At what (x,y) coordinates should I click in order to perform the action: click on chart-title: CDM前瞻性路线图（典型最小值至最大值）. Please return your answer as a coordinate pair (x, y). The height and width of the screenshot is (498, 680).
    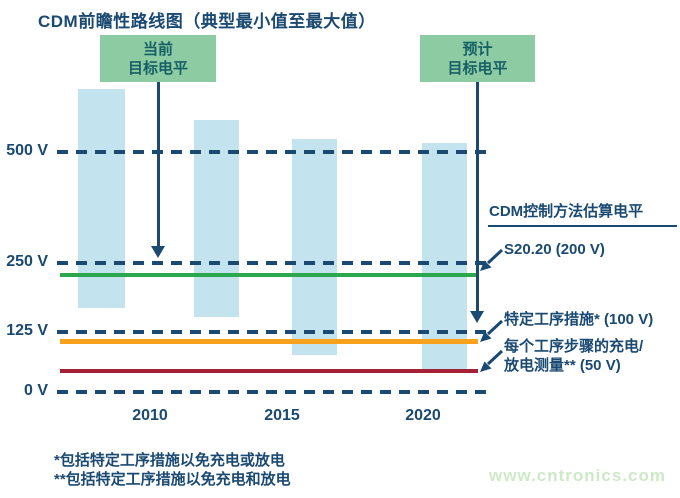
    Looking at the image, I should click on (207, 21).